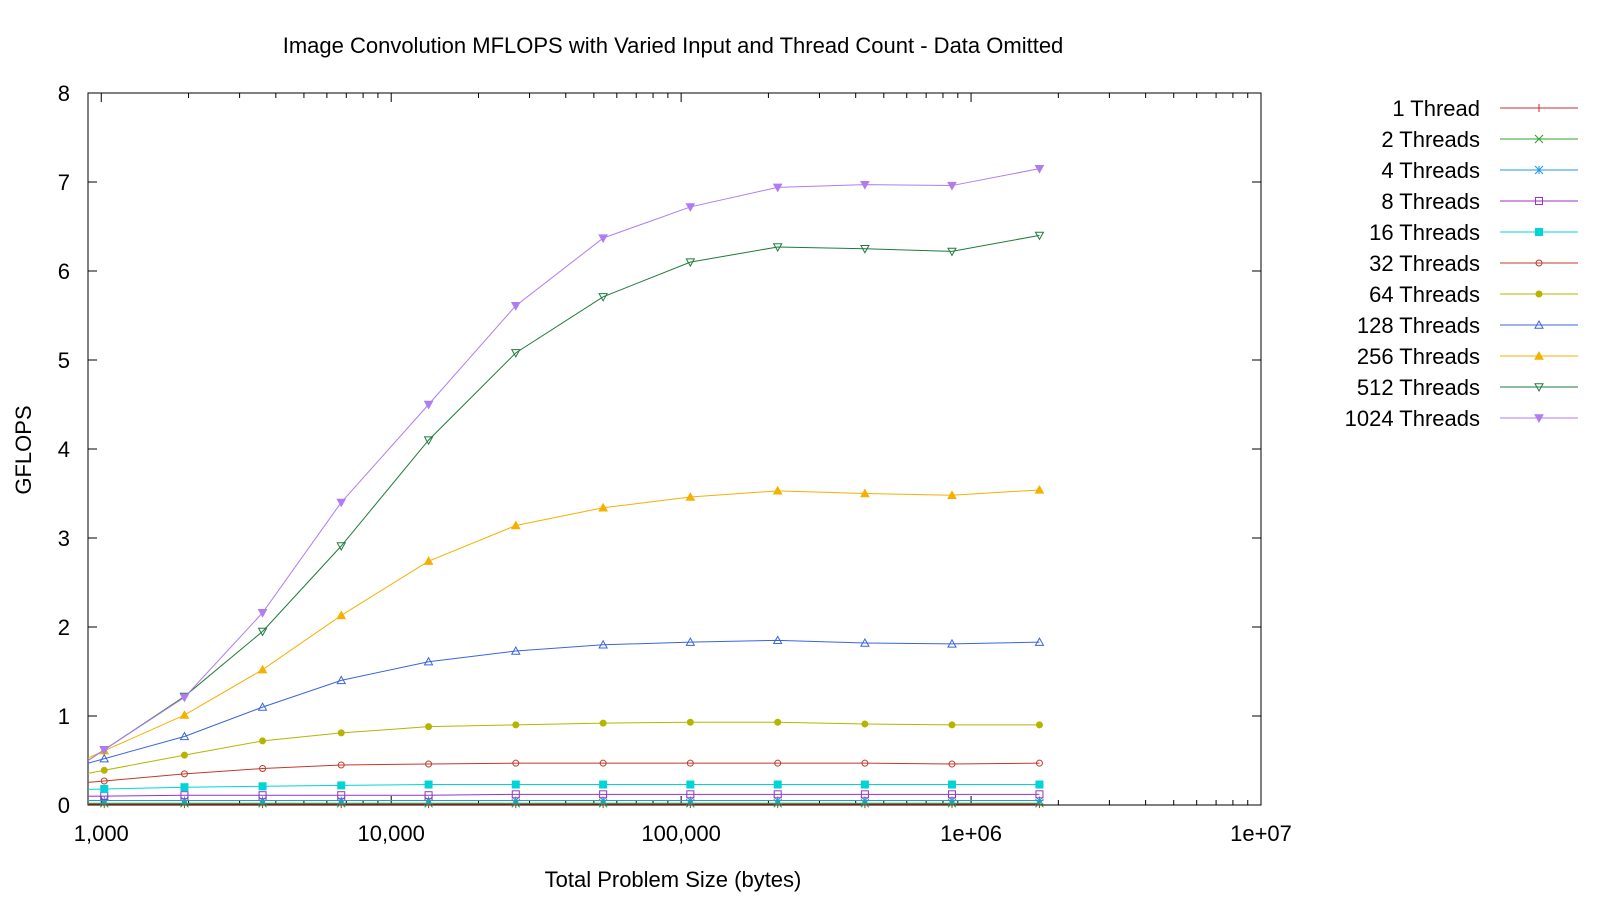 The height and width of the screenshot is (900, 1600). I want to click on series-8-threads, so click(565, 795).